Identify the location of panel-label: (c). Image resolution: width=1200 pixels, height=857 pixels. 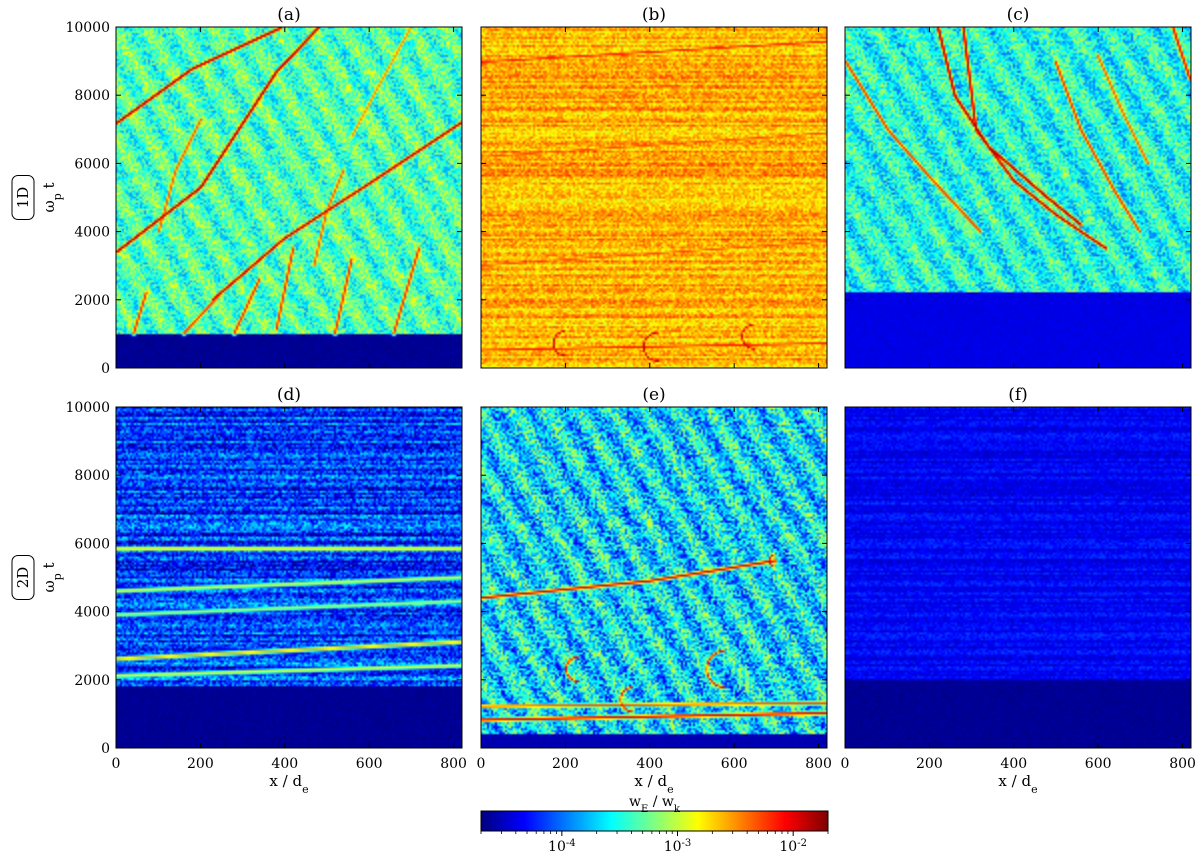
(1018, 15).